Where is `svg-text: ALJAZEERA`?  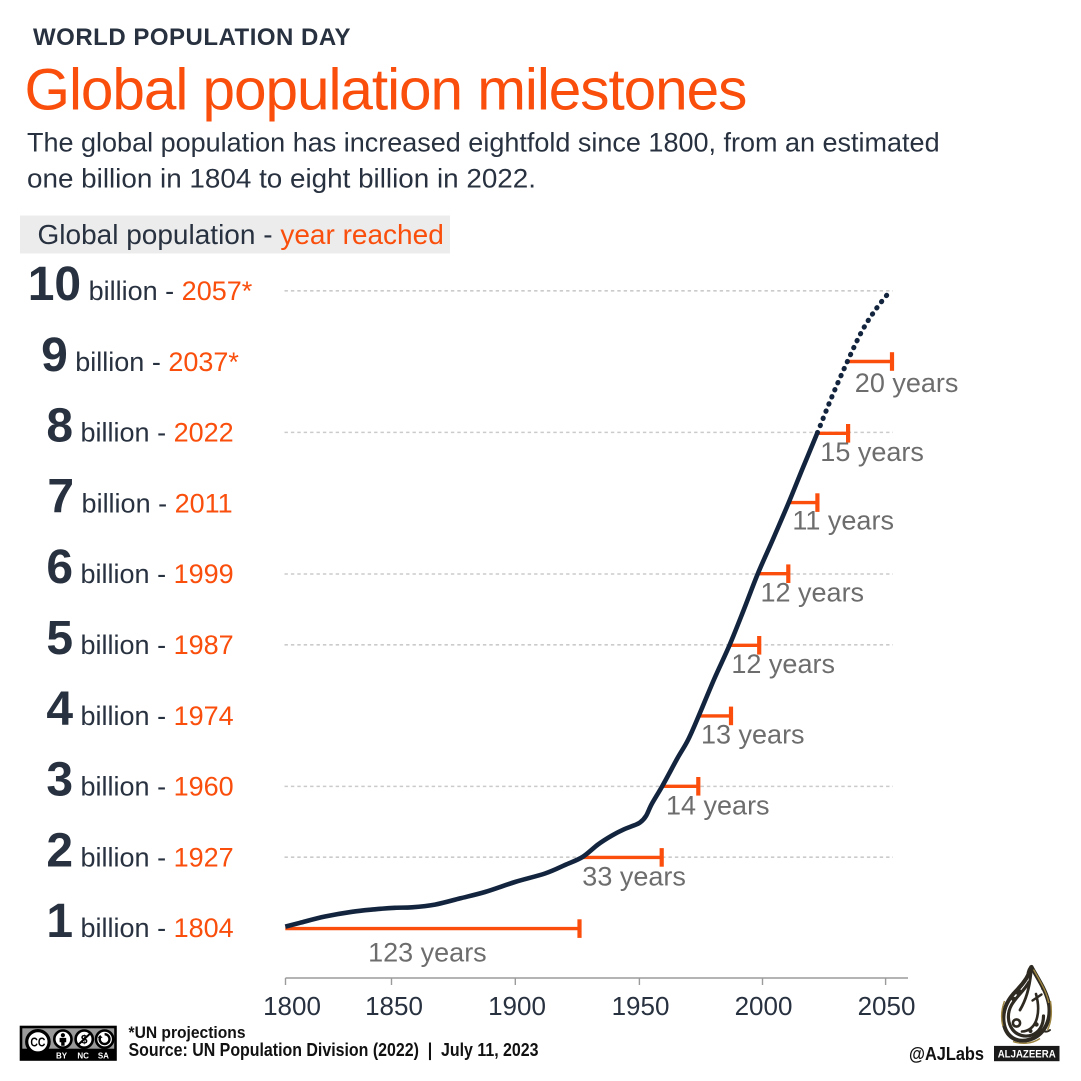
svg-text: ALJAZEERA is located at coordinates (1027, 1055).